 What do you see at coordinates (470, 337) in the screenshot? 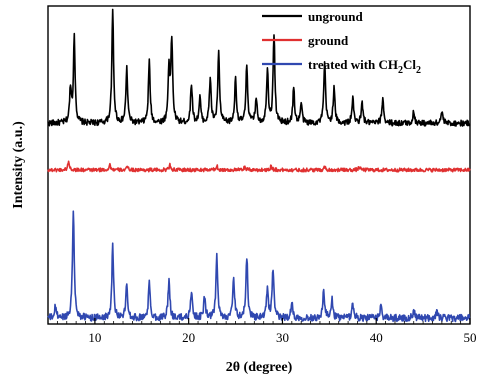
I see `x-tick-label: 50` at bounding box center [470, 337].